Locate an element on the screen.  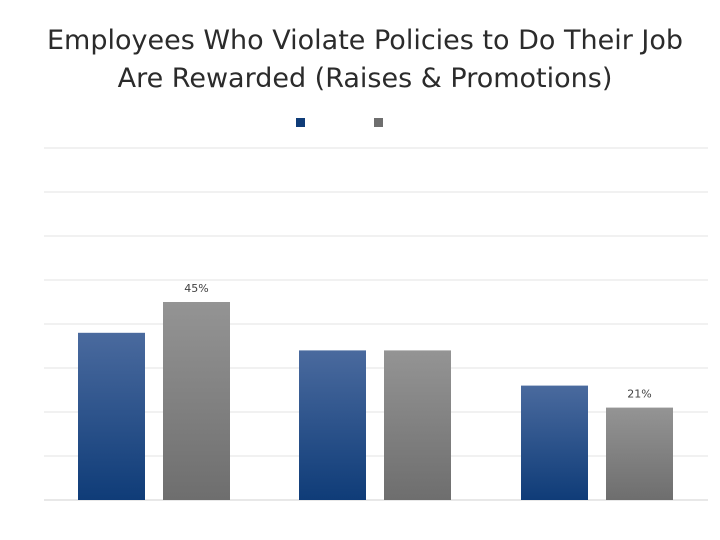
data-labels: 45% 21% is located at coordinates (417, 341).